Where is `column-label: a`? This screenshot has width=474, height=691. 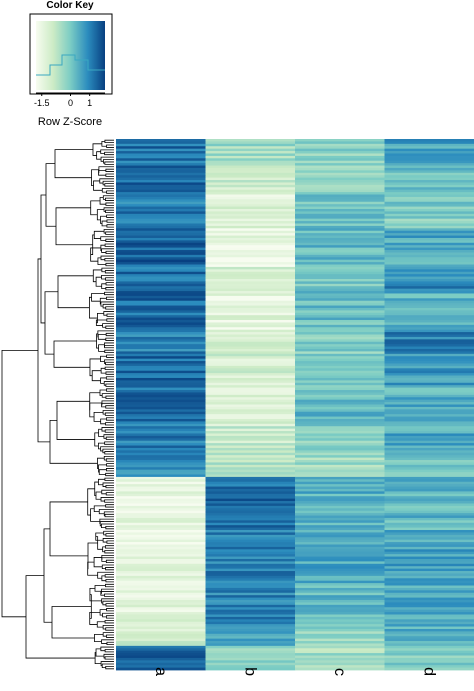
column-label: a is located at coordinates (160, 671).